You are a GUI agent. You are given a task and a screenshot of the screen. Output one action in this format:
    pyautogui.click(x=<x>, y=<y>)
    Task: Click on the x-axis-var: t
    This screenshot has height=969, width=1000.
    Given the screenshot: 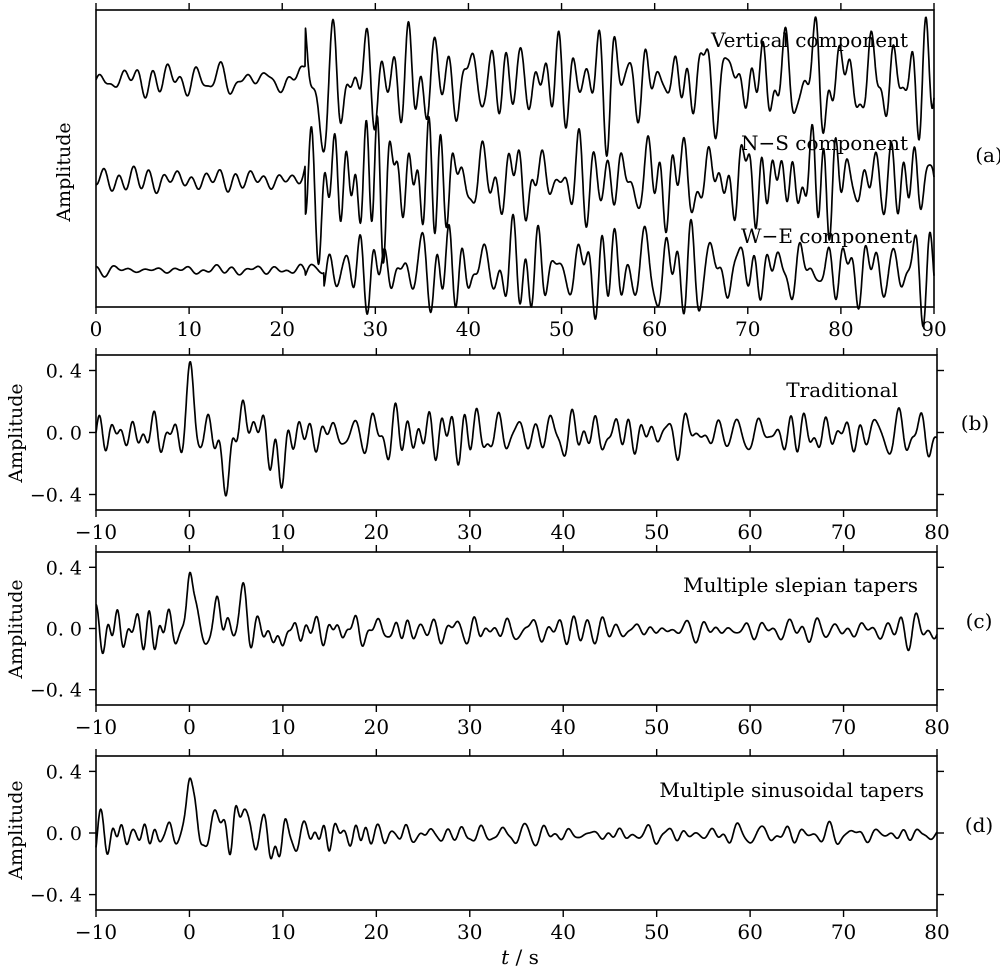 What is the action you would take?
    pyautogui.click(x=505, y=957)
    